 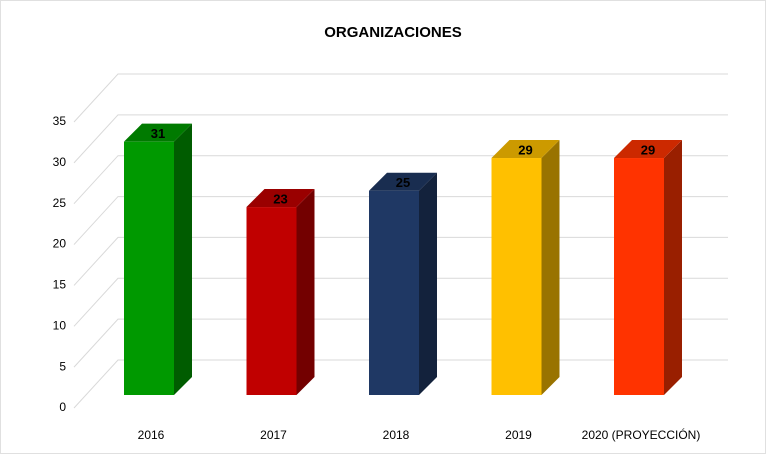 I want to click on x-tick-label: 2016, so click(x=151, y=435).